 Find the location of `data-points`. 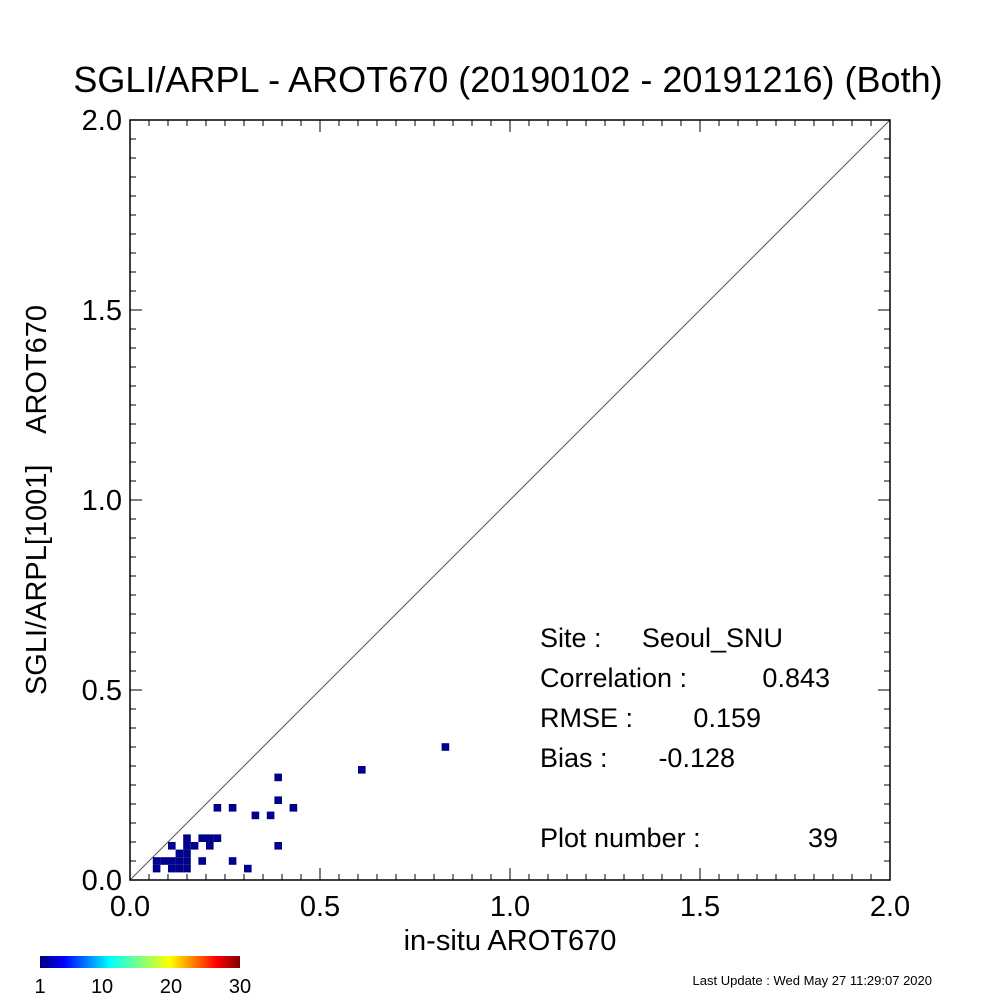

data-points is located at coordinates (301, 808).